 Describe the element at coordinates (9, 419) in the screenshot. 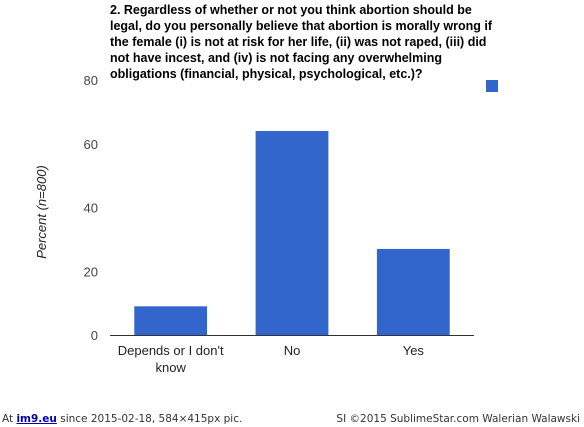

I see `footer-prefix: At` at that location.